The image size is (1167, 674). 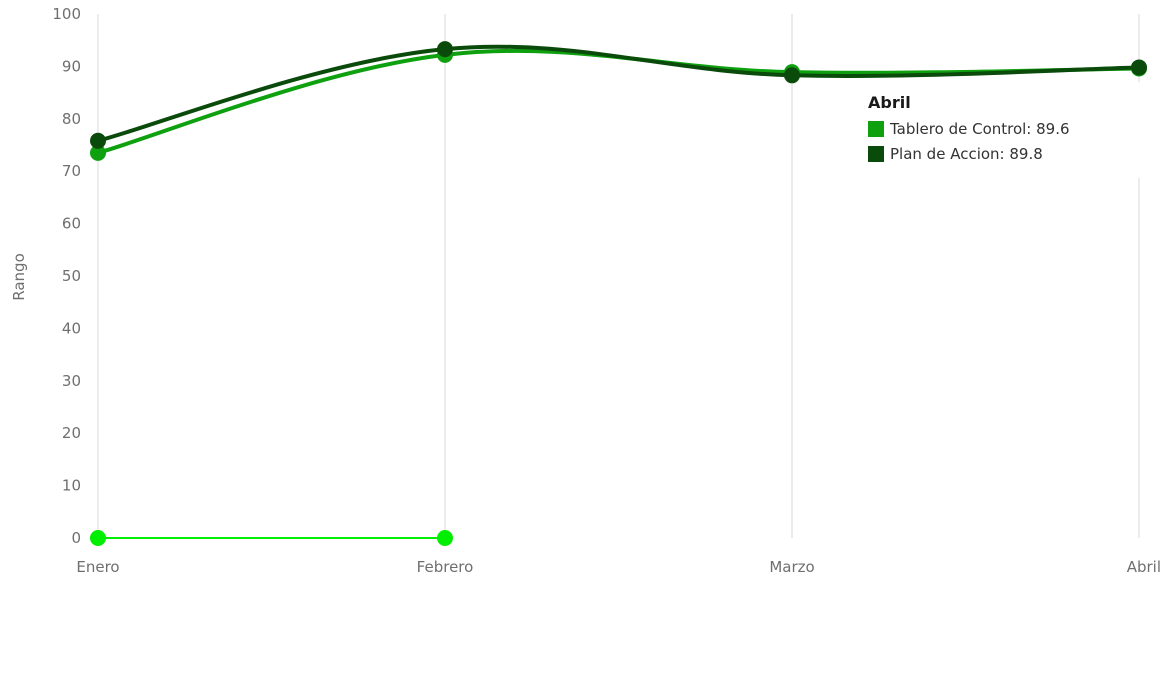 I want to click on x-tick-febrero: Febrero, so click(x=445, y=567).